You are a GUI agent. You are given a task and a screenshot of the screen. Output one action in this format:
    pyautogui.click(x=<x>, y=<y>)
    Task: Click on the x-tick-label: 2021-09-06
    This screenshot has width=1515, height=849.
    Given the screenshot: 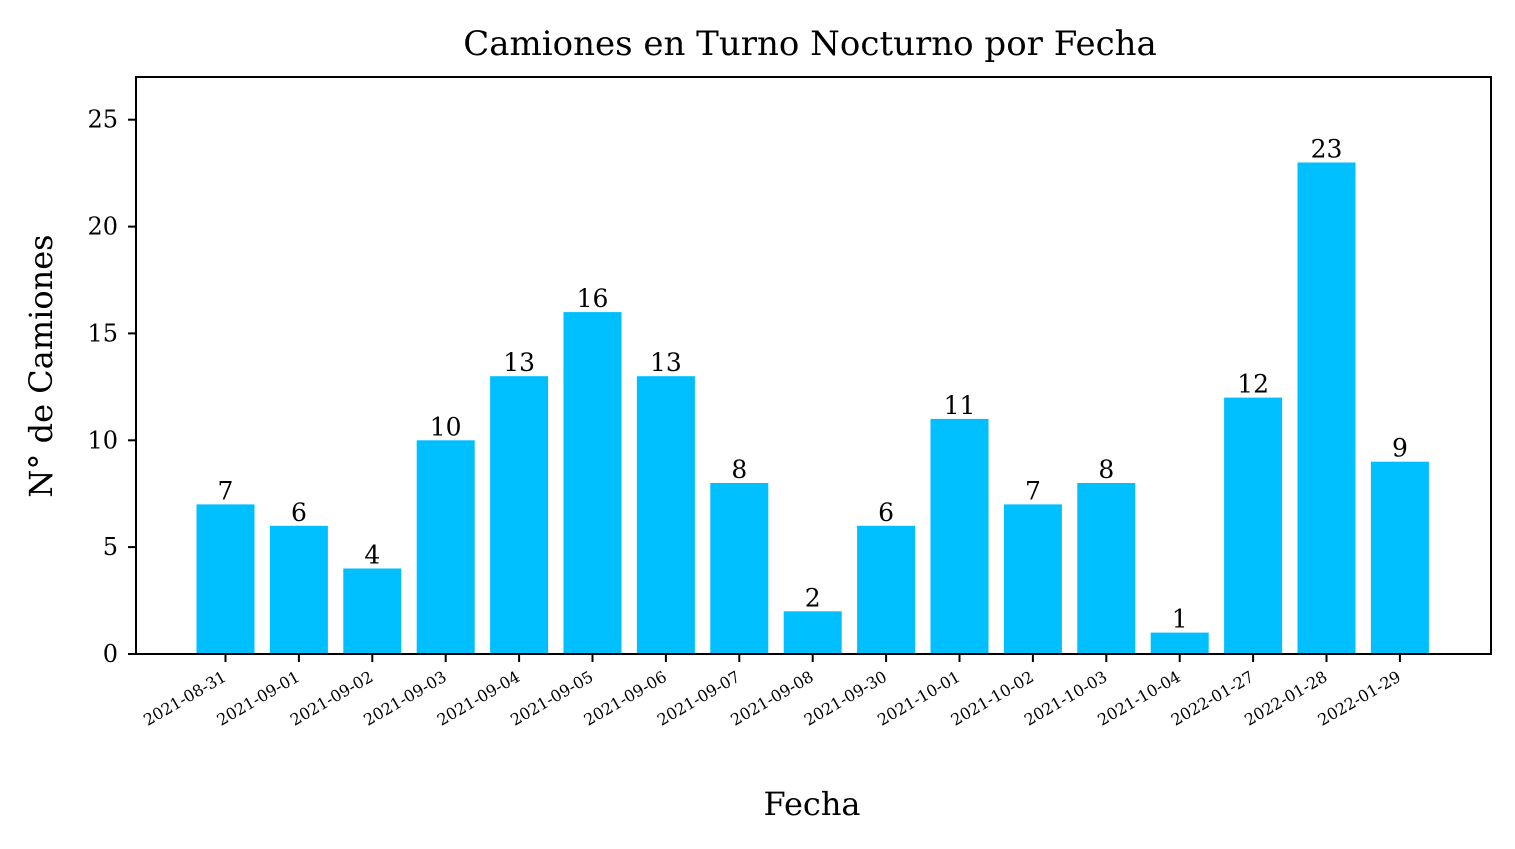 What is the action you would take?
    pyautogui.click(x=625, y=698)
    